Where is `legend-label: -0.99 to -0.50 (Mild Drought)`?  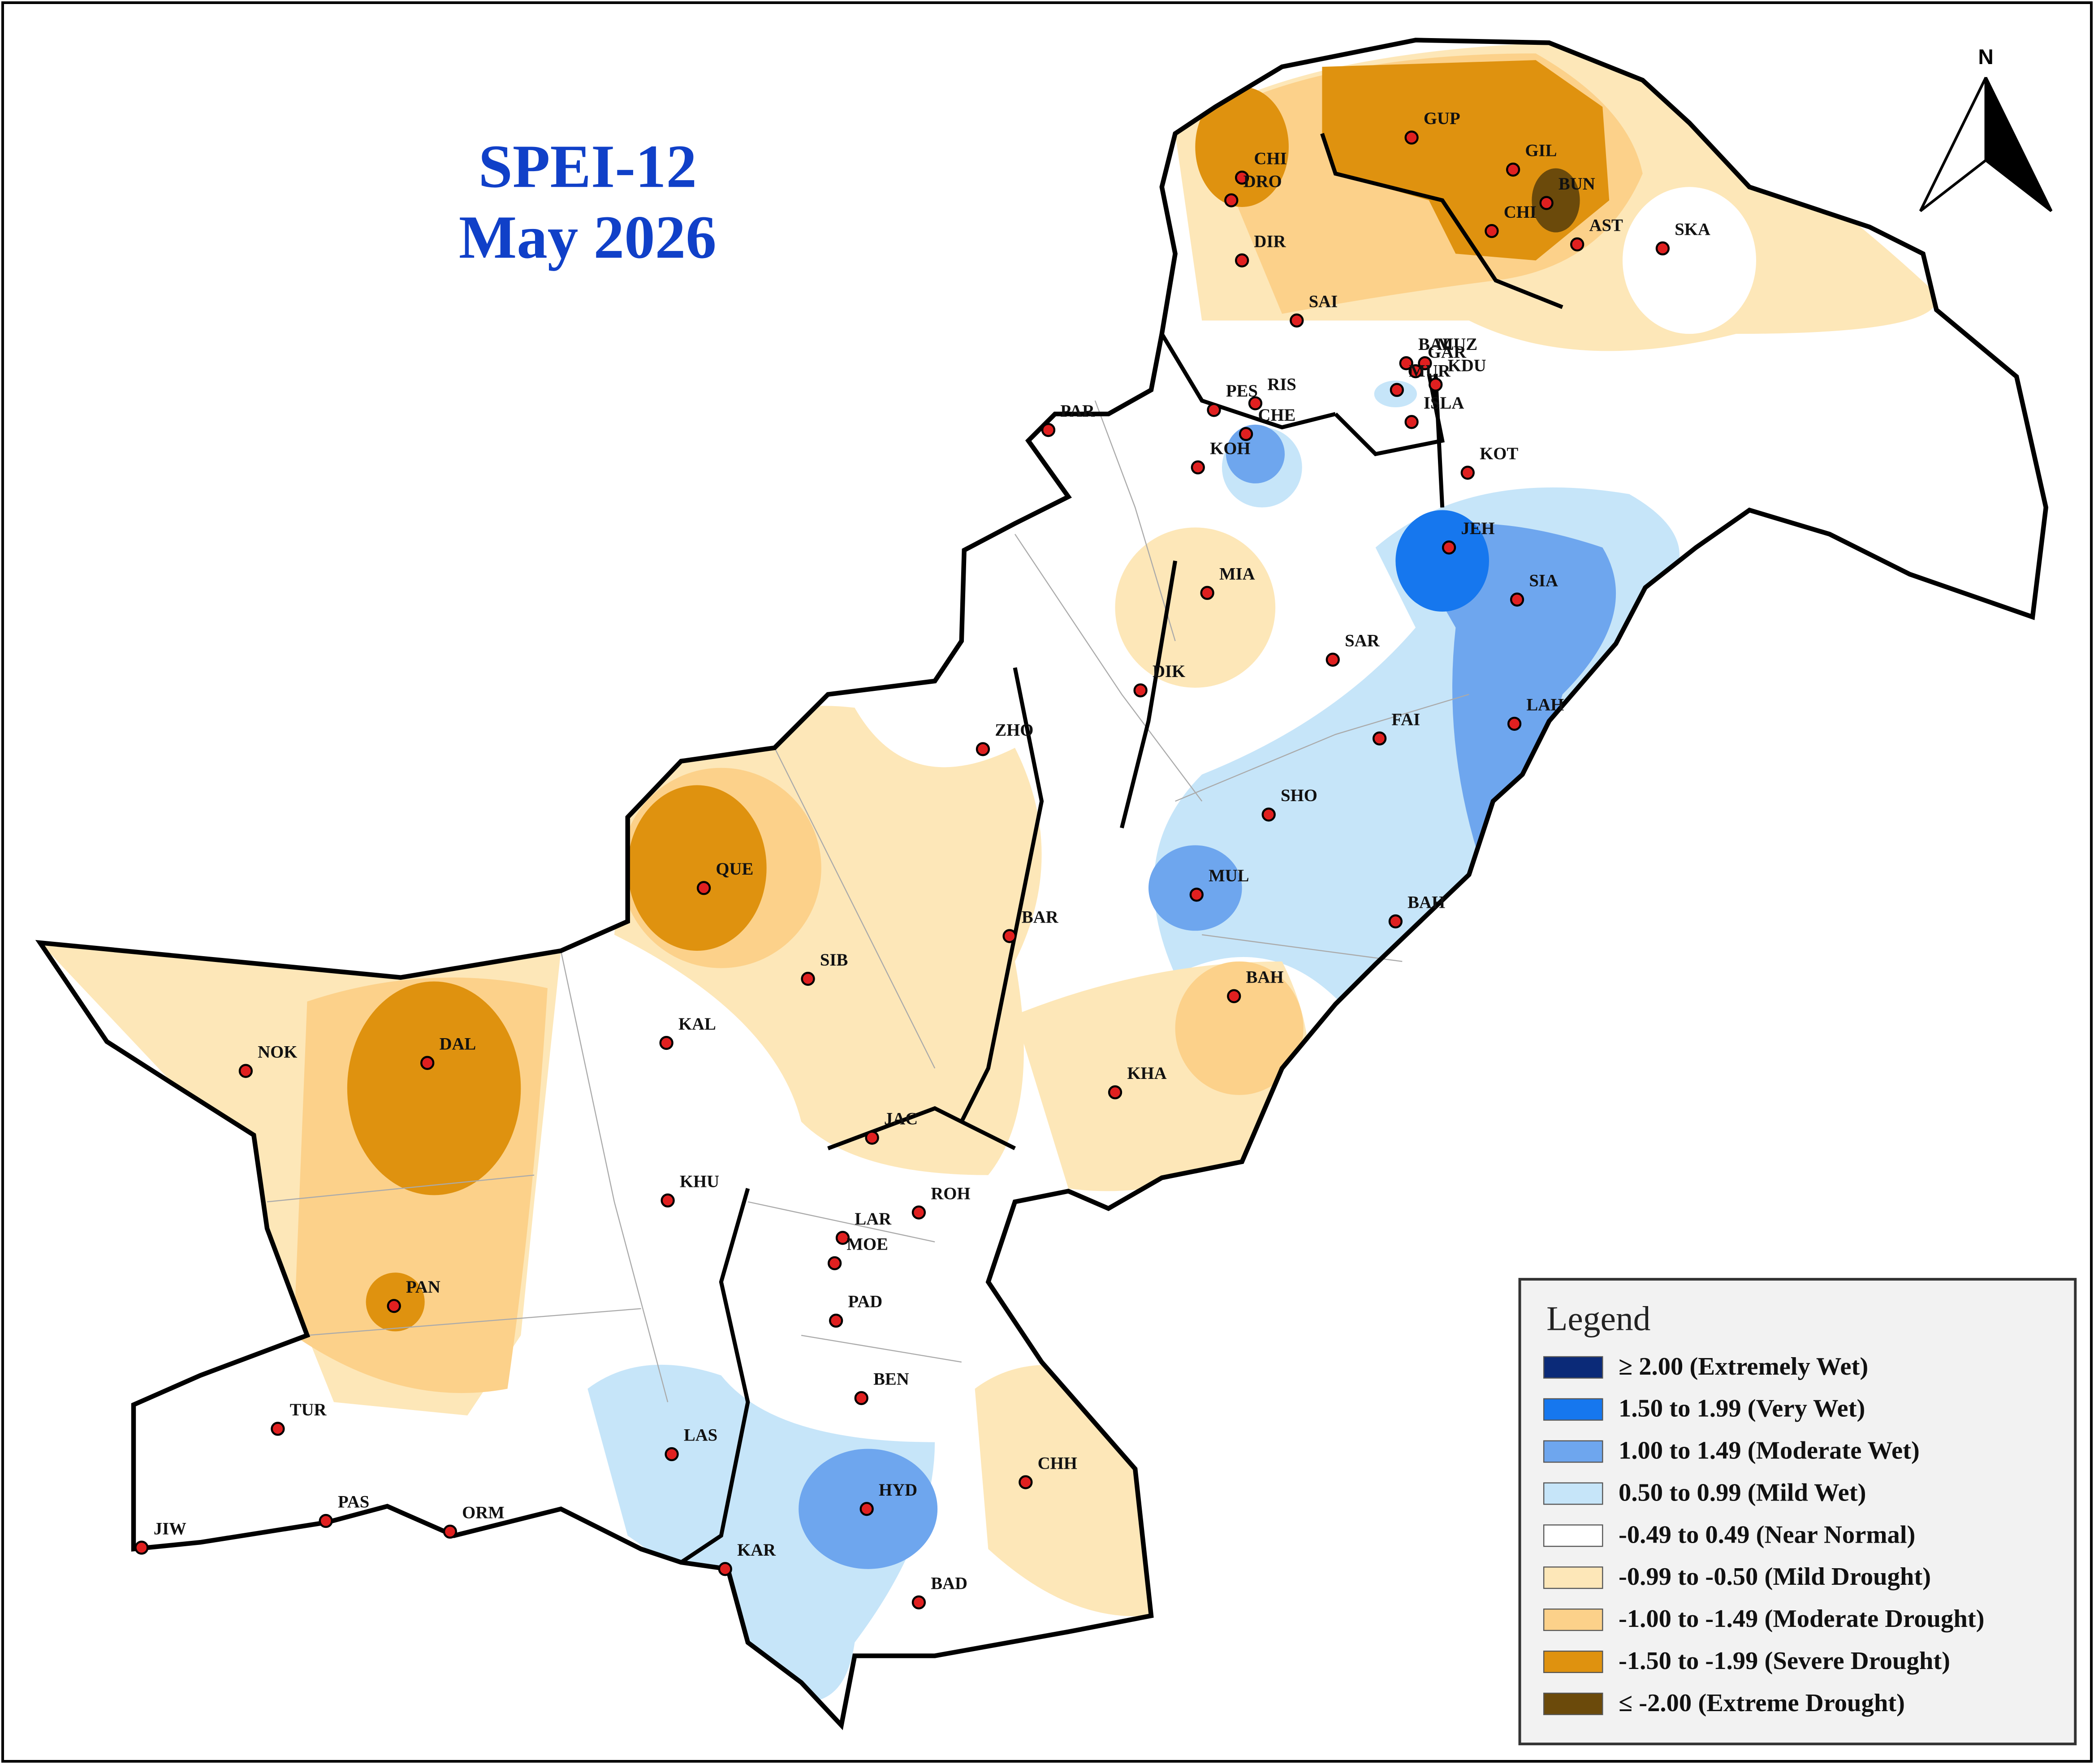
legend-label: -0.99 to -0.50 (Mild Drought) is located at coordinates (1775, 1577).